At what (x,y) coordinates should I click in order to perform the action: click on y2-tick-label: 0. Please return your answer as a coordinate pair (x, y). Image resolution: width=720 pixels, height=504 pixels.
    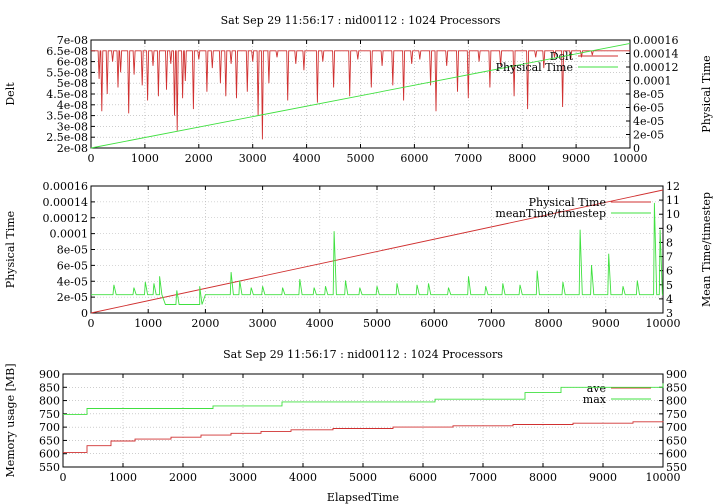
    Looking at the image, I should click on (636, 148).